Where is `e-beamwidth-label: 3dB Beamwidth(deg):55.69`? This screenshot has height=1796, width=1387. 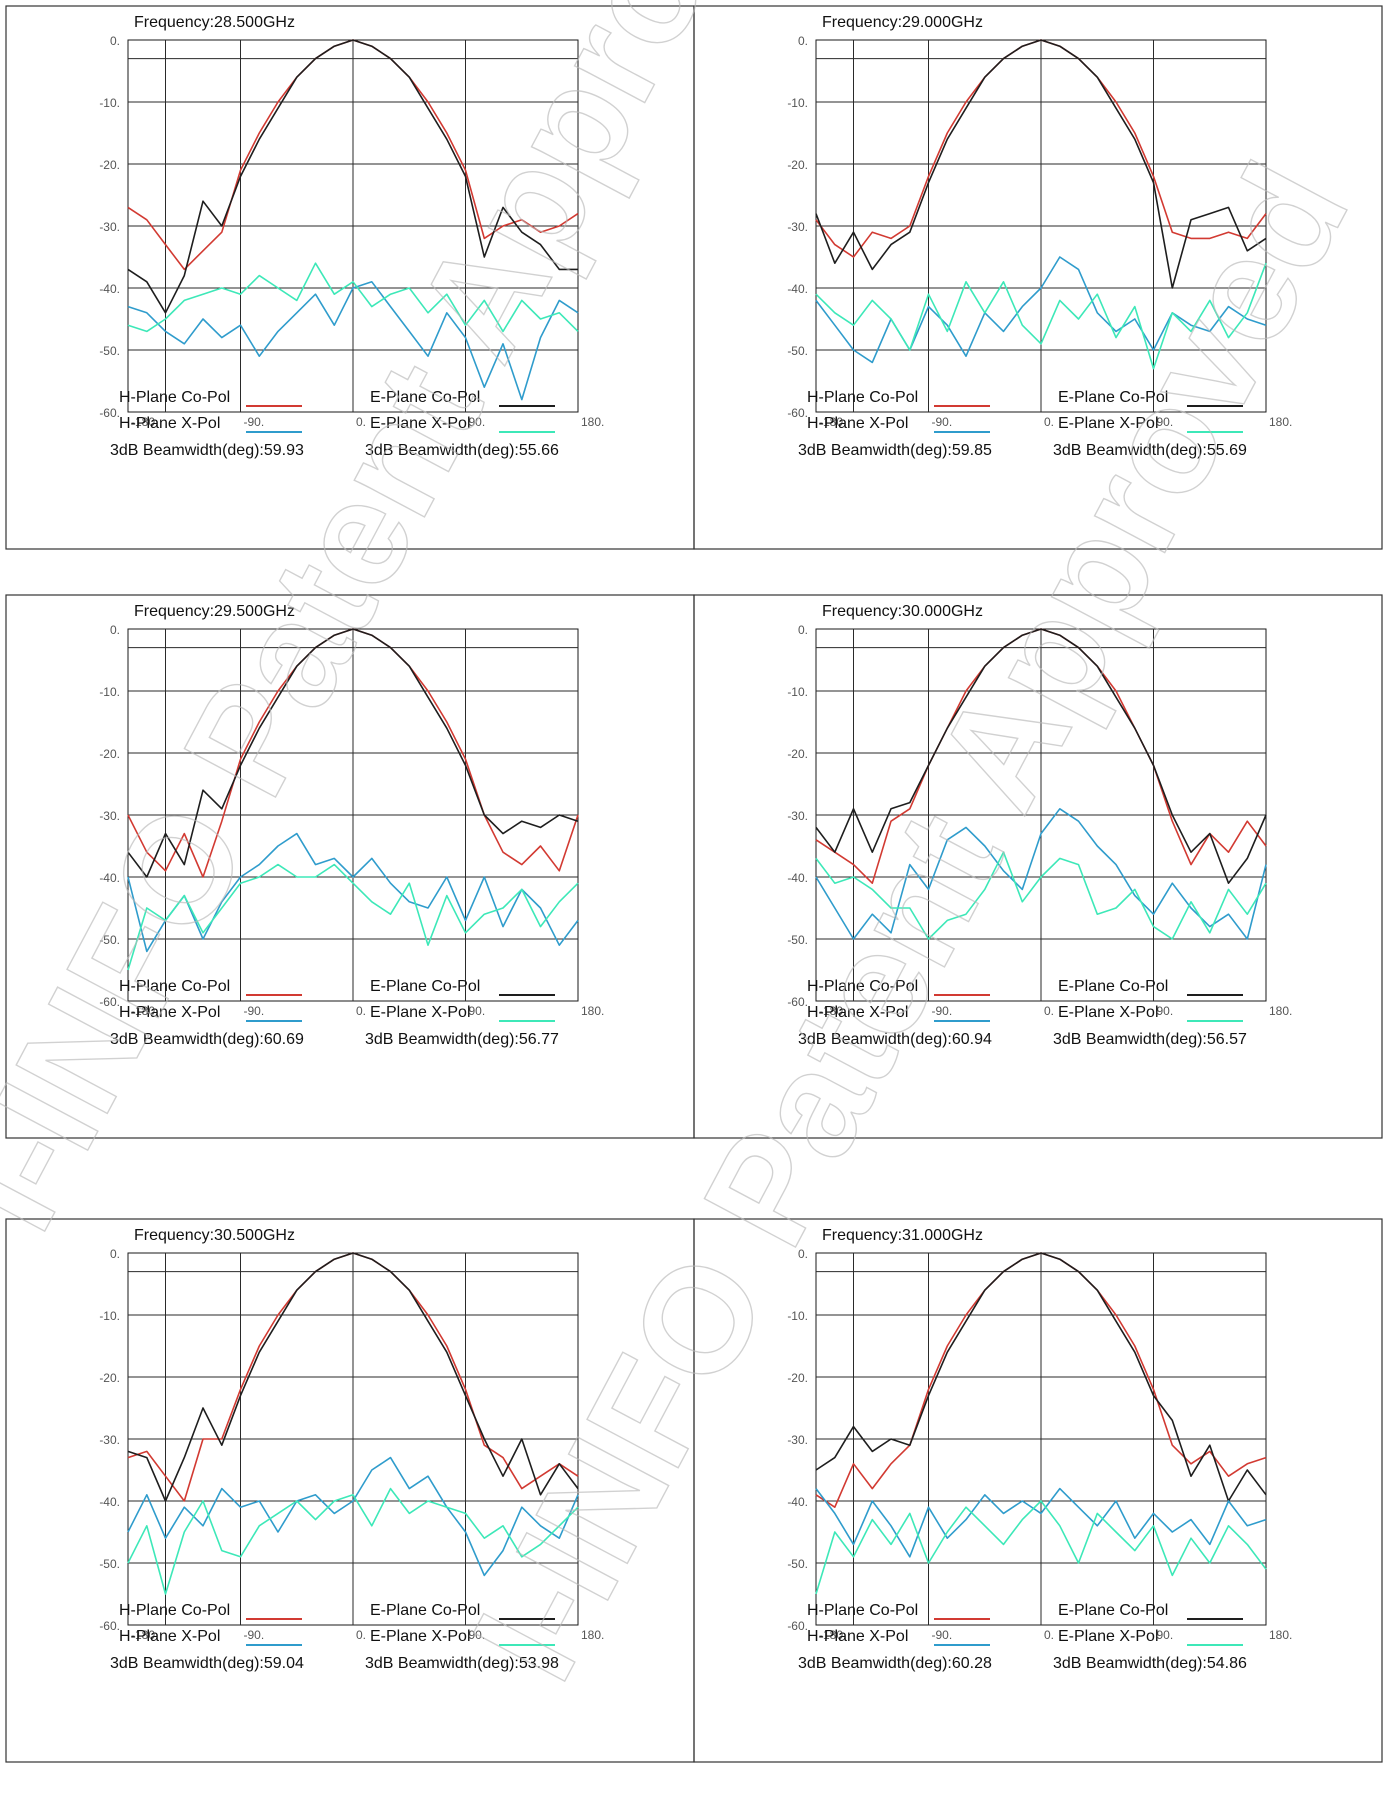 e-beamwidth-label: 3dB Beamwidth(deg):55.69 is located at coordinates (1150, 450).